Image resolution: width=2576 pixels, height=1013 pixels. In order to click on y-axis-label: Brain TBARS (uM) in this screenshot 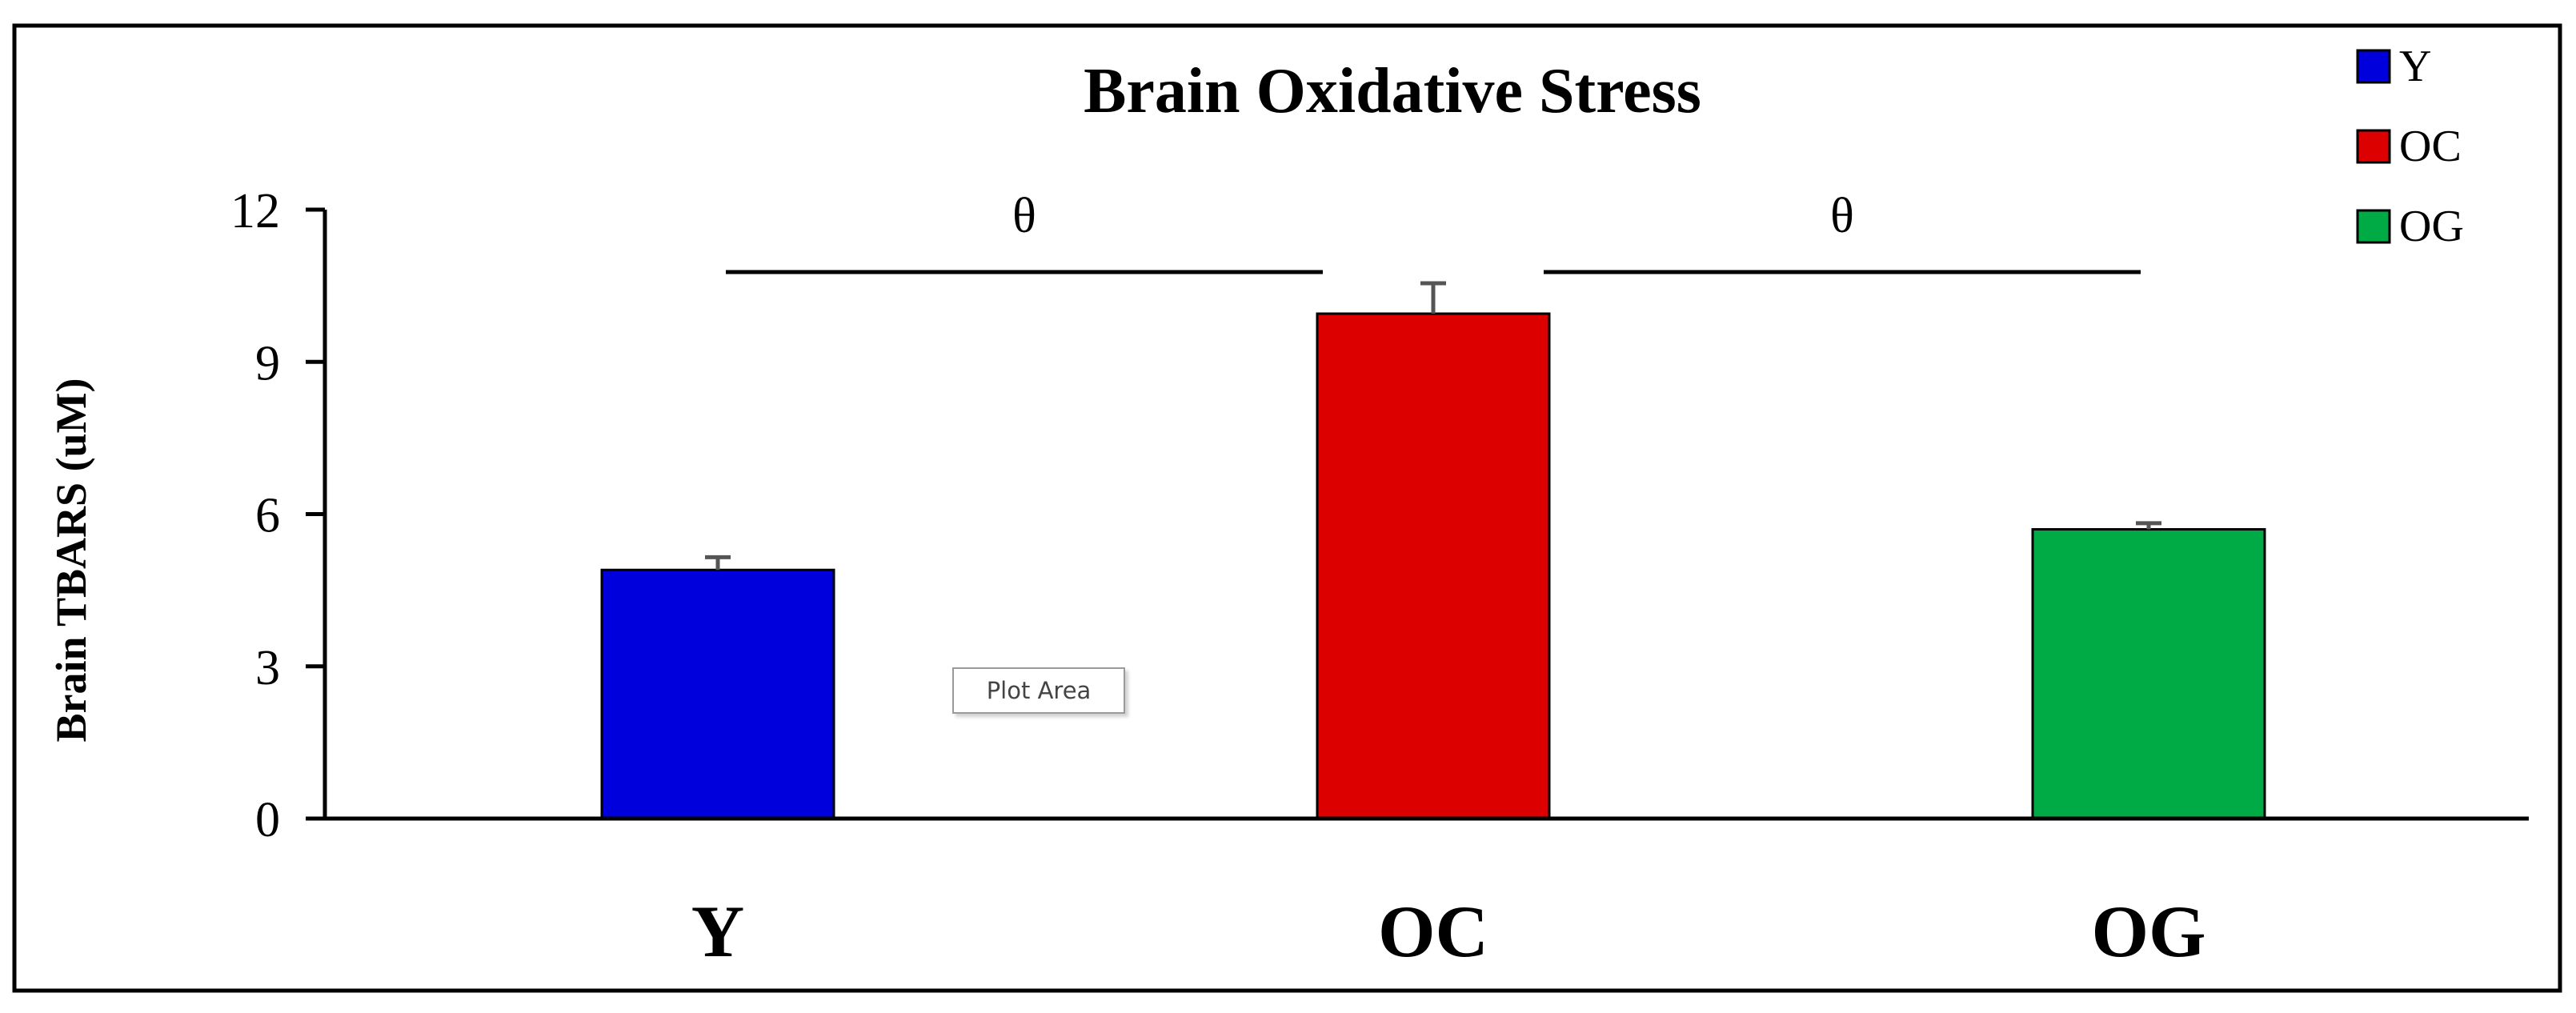, I will do `click(71, 560)`.